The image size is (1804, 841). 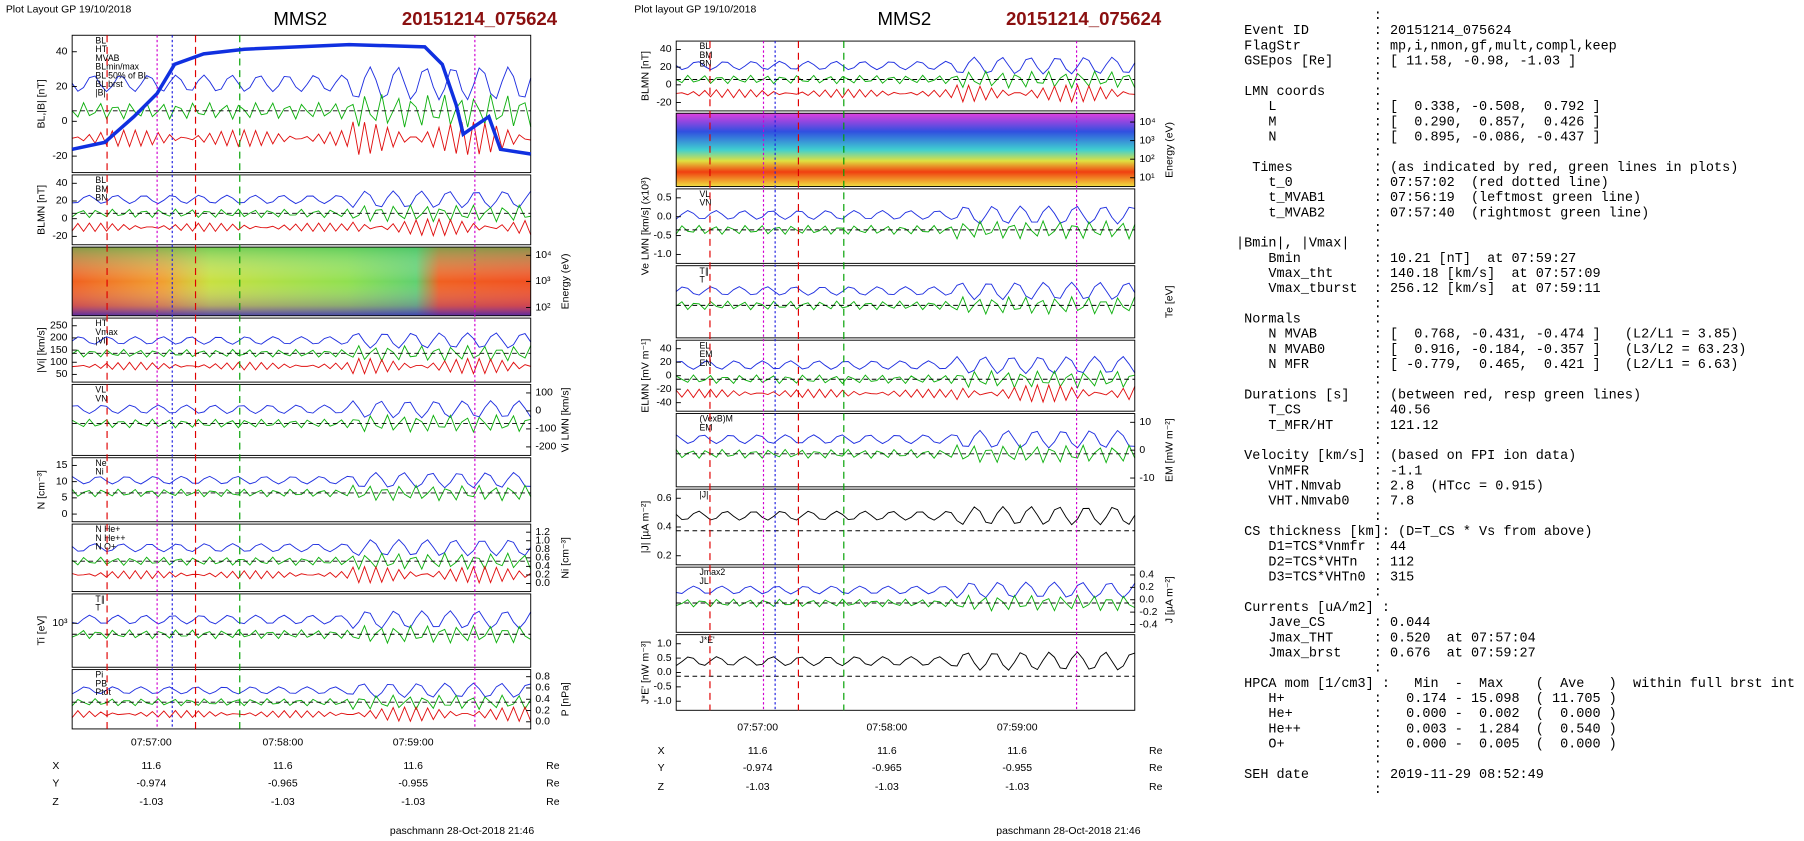 I want to click on legend-entry: N He+, so click(x=107, y=529).